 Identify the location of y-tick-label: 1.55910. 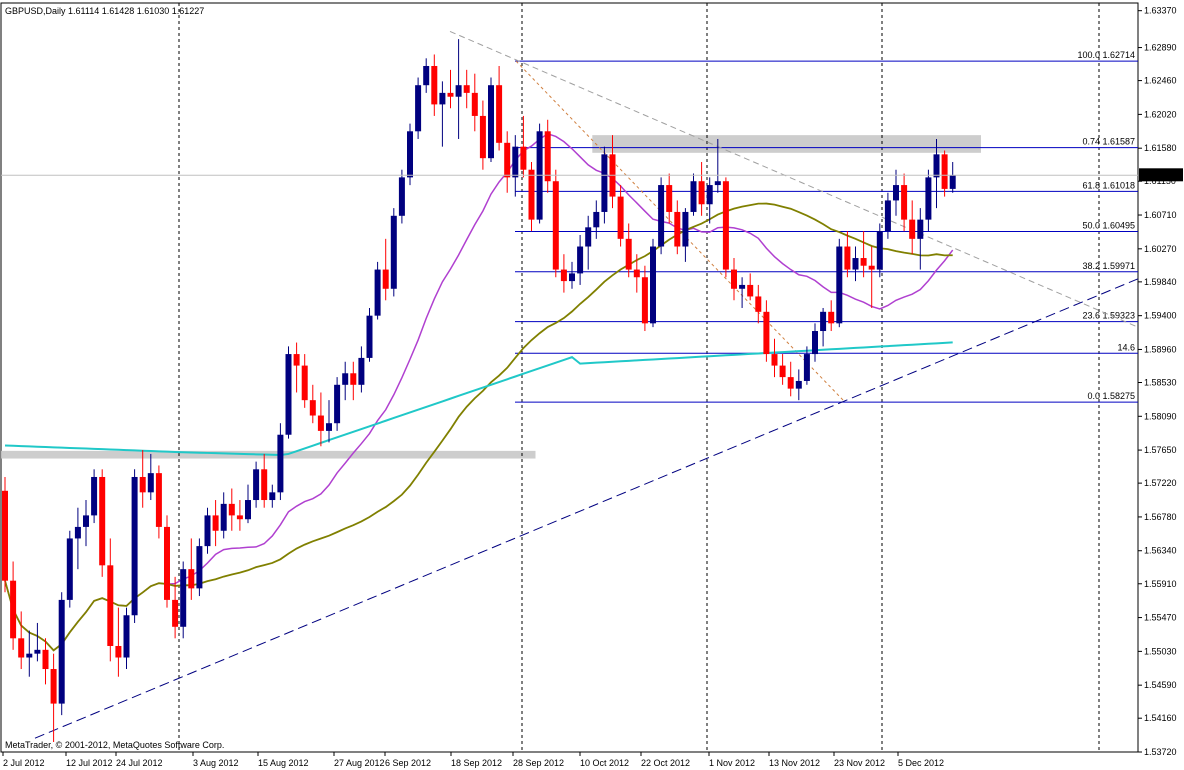
(1160, 584).